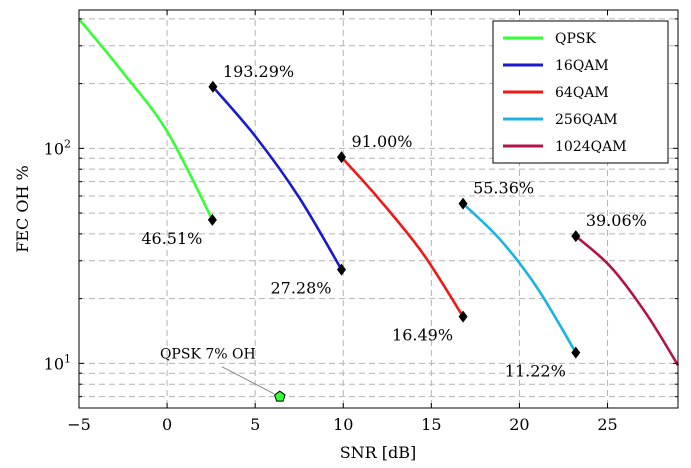  What do you see at coordinates (248, 380) in the screenshot?
I see `annotation-leader` at bounding box center [248, 380].